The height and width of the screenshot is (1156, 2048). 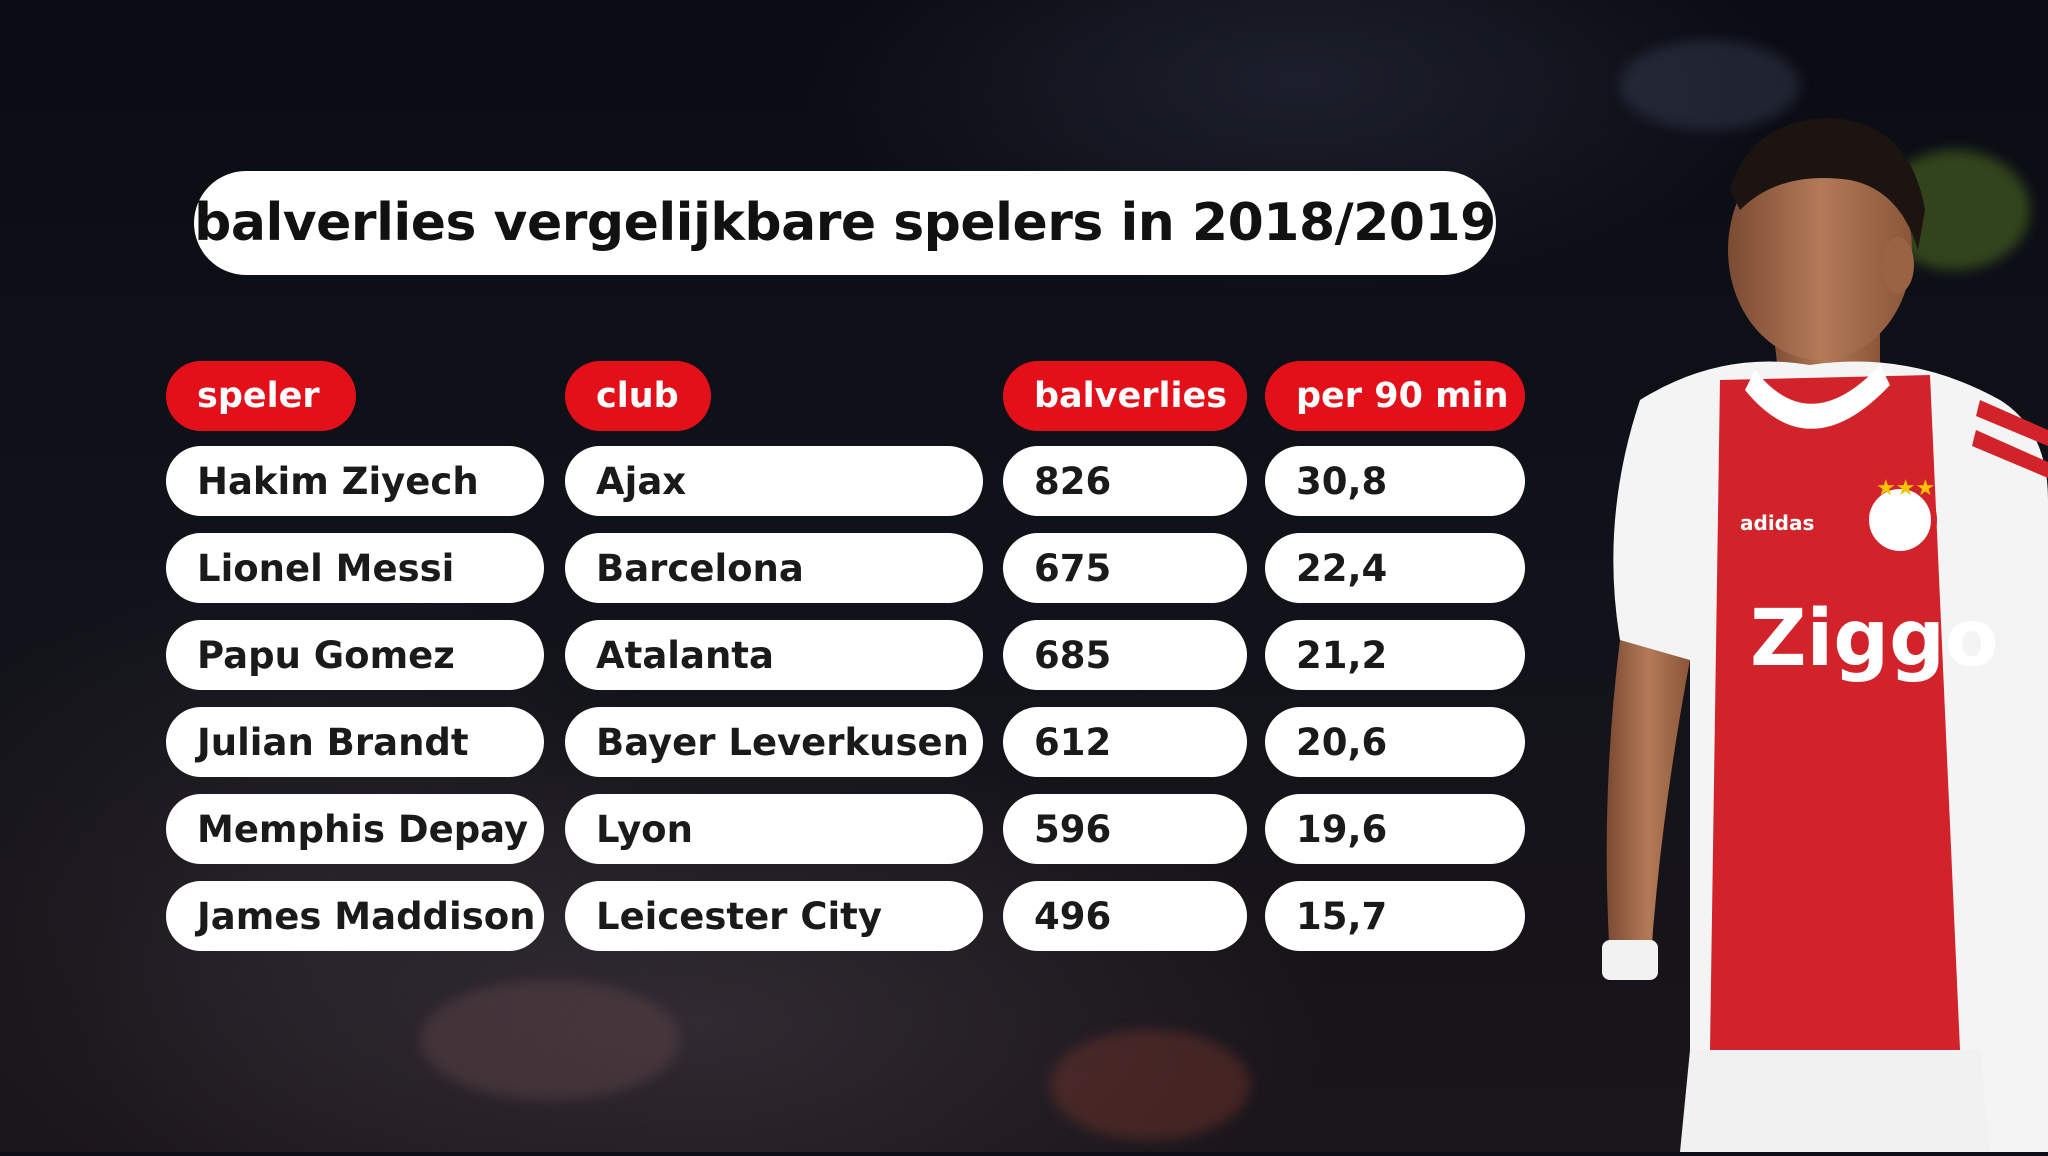 I want to click on table-cell-per90: 22,4, so click(x=1395, y=568).